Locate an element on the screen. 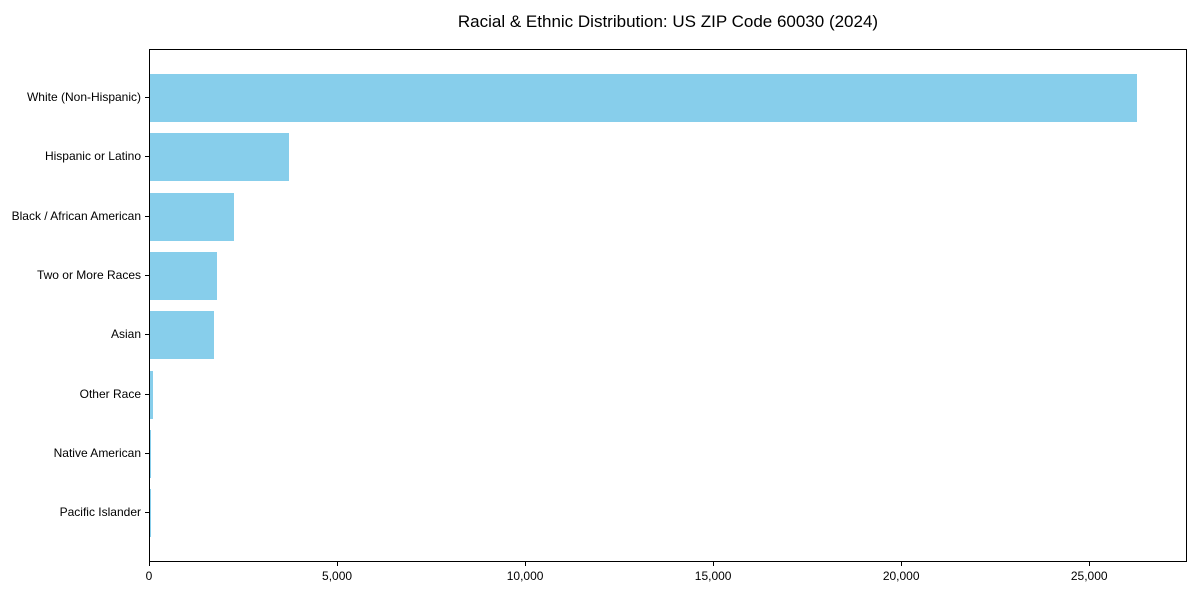 The image size is (1200, 600). x-tick-label: 10,000 is located at coordinates (525, 576).